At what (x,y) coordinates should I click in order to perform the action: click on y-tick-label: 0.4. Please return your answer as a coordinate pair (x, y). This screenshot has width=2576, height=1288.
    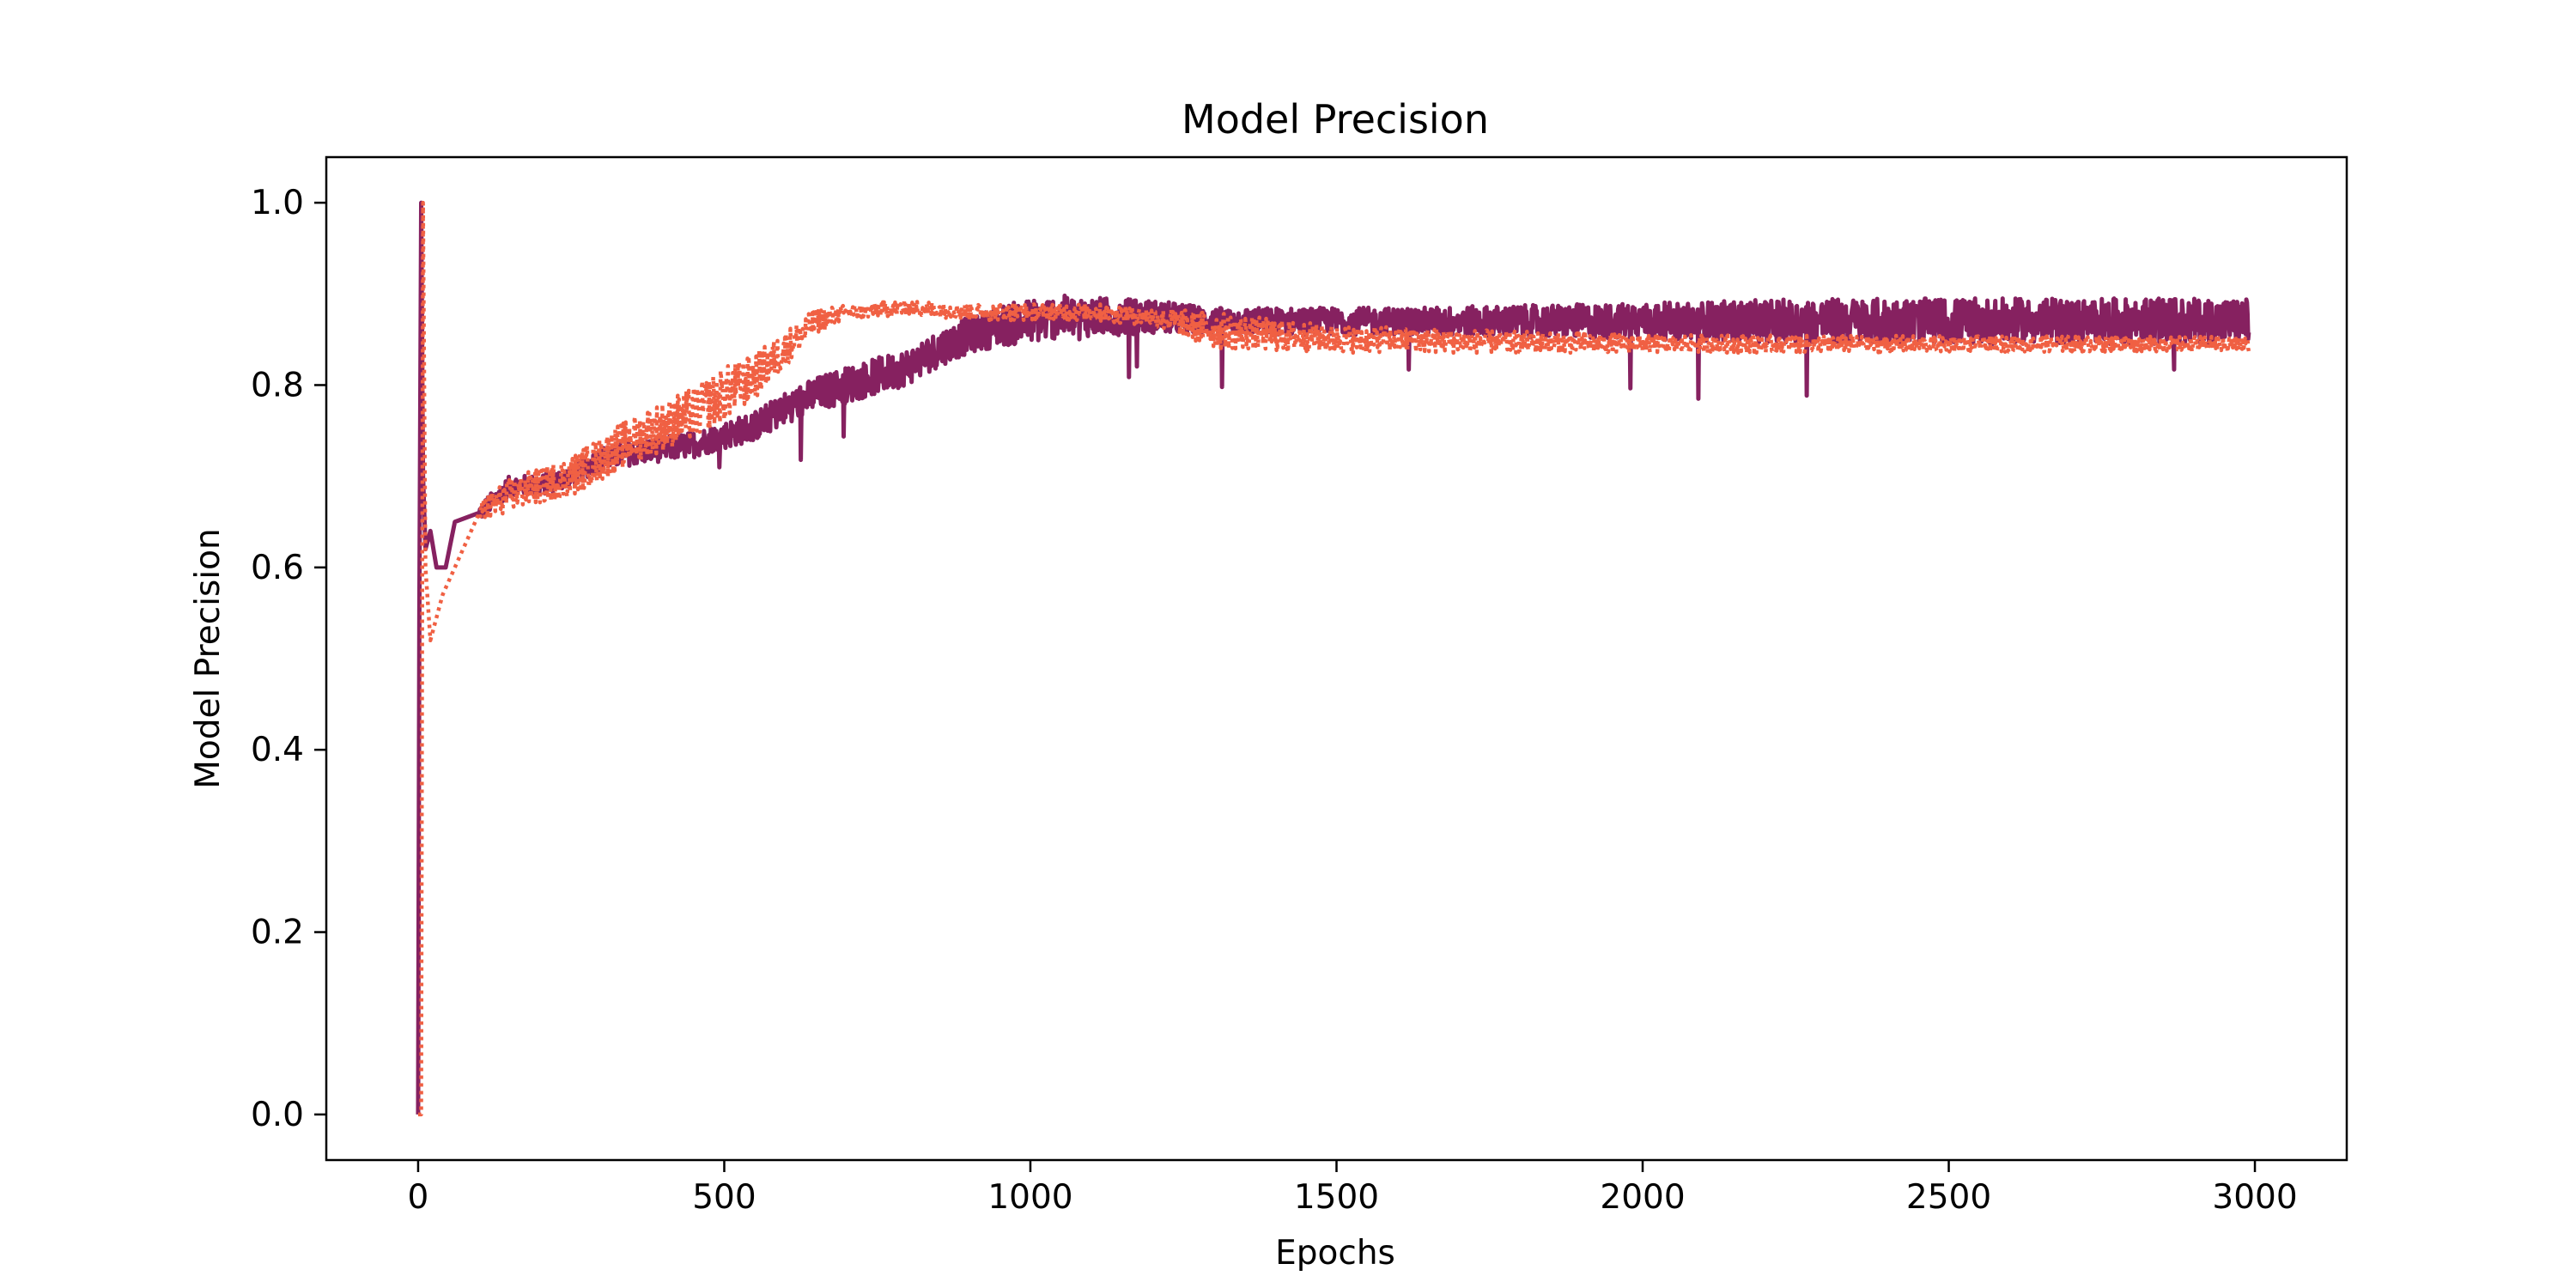
    Looking at the image, I should click on (278, 750).